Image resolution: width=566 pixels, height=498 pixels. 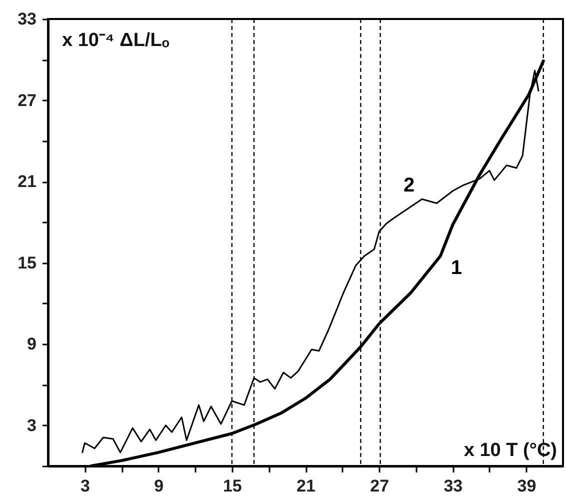 I want to click on x-tick-label: 39, so click(x=526, y=486).